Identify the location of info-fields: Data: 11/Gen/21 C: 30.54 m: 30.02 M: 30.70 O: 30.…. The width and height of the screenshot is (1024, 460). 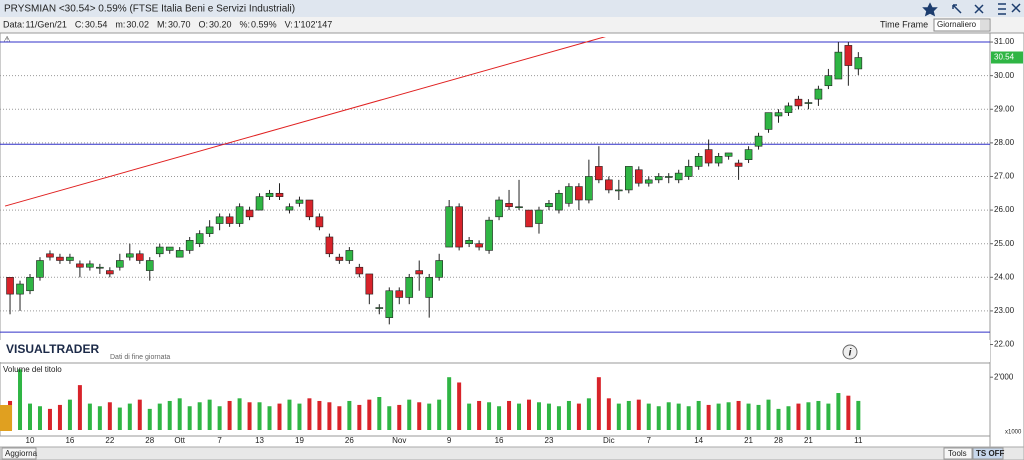
(167, 24).